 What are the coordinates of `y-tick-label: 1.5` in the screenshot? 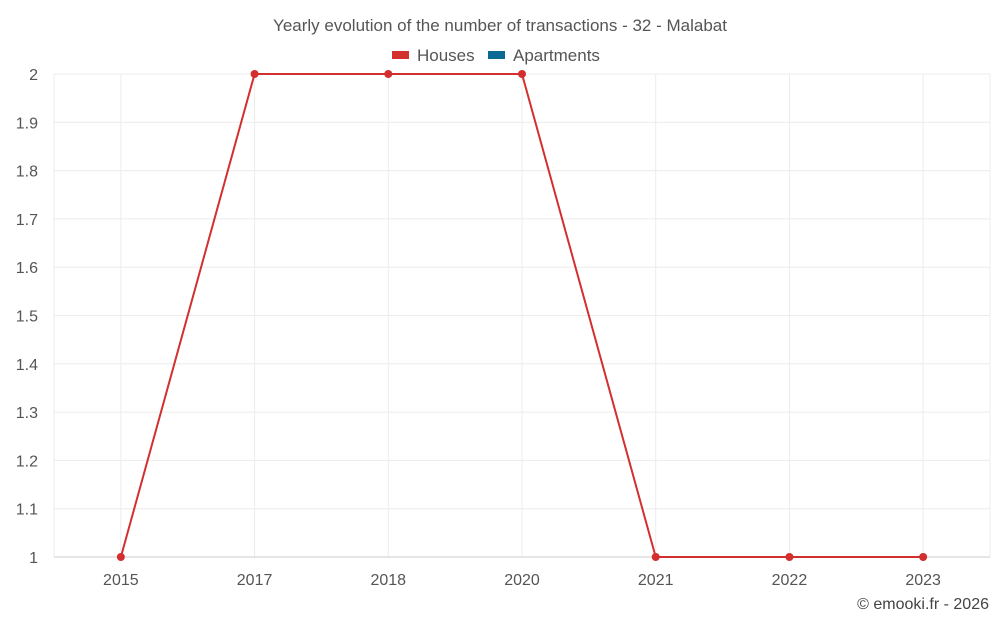 It's located at (27, 317).